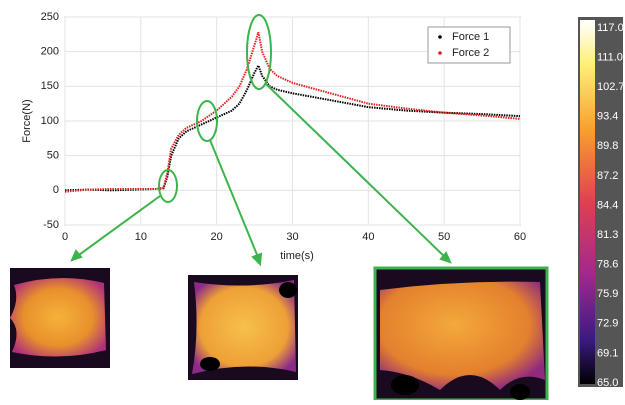 The image size is (625, 405). Describe the element at coordinates (607, 117) in the screenshot. I see `colorbar-label: 93.4` at that location.